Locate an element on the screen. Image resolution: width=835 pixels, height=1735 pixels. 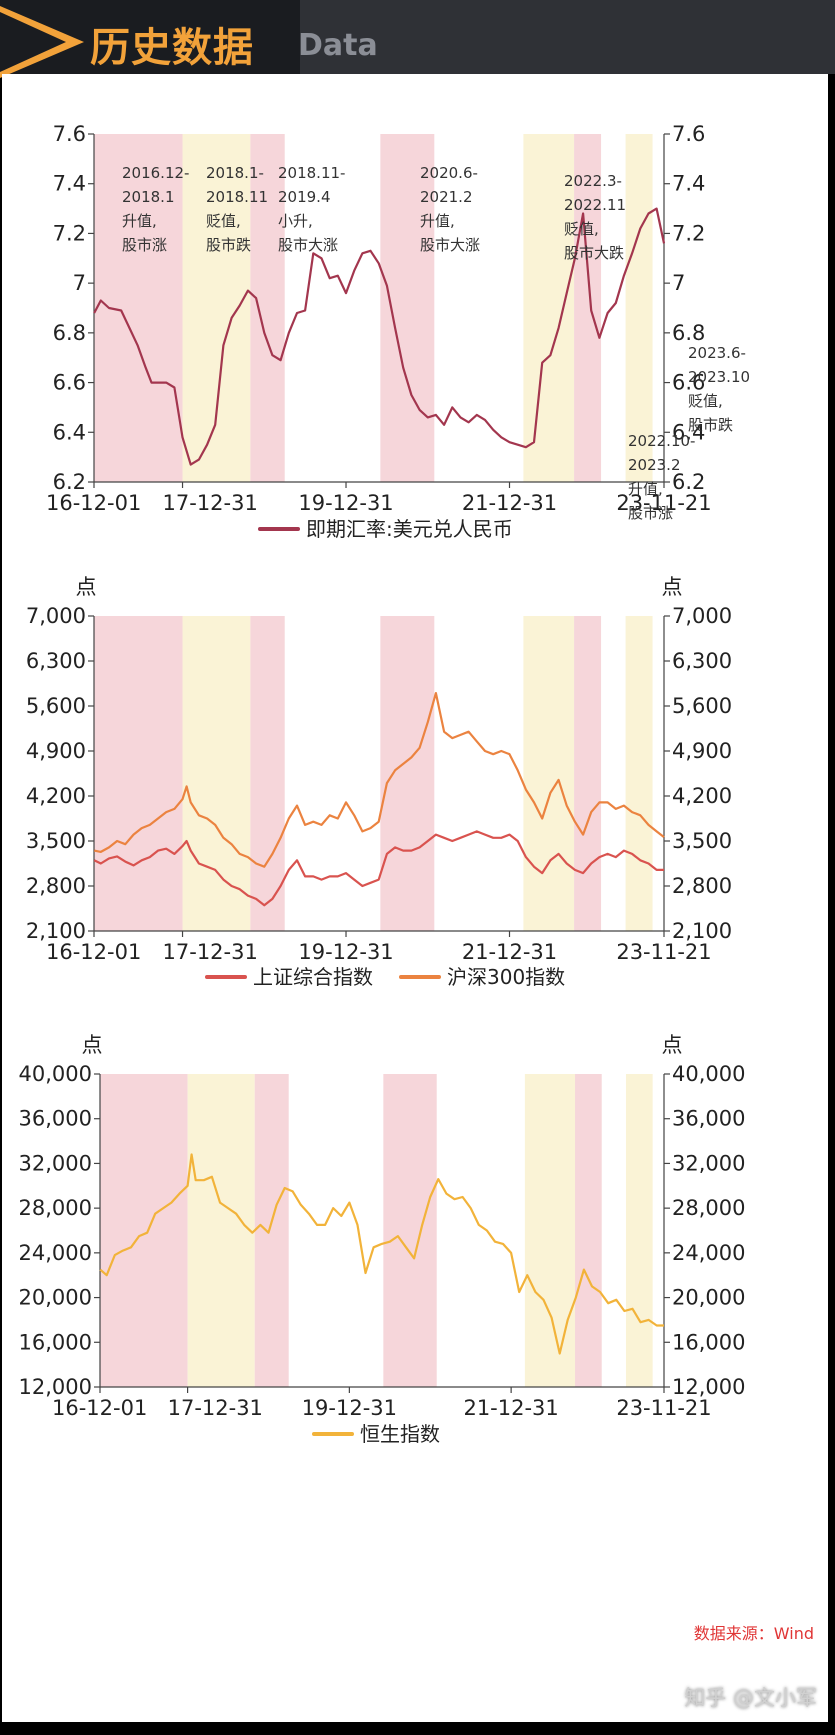
y-tick-label-right: 6,300 is located at coordinates (702, 661).